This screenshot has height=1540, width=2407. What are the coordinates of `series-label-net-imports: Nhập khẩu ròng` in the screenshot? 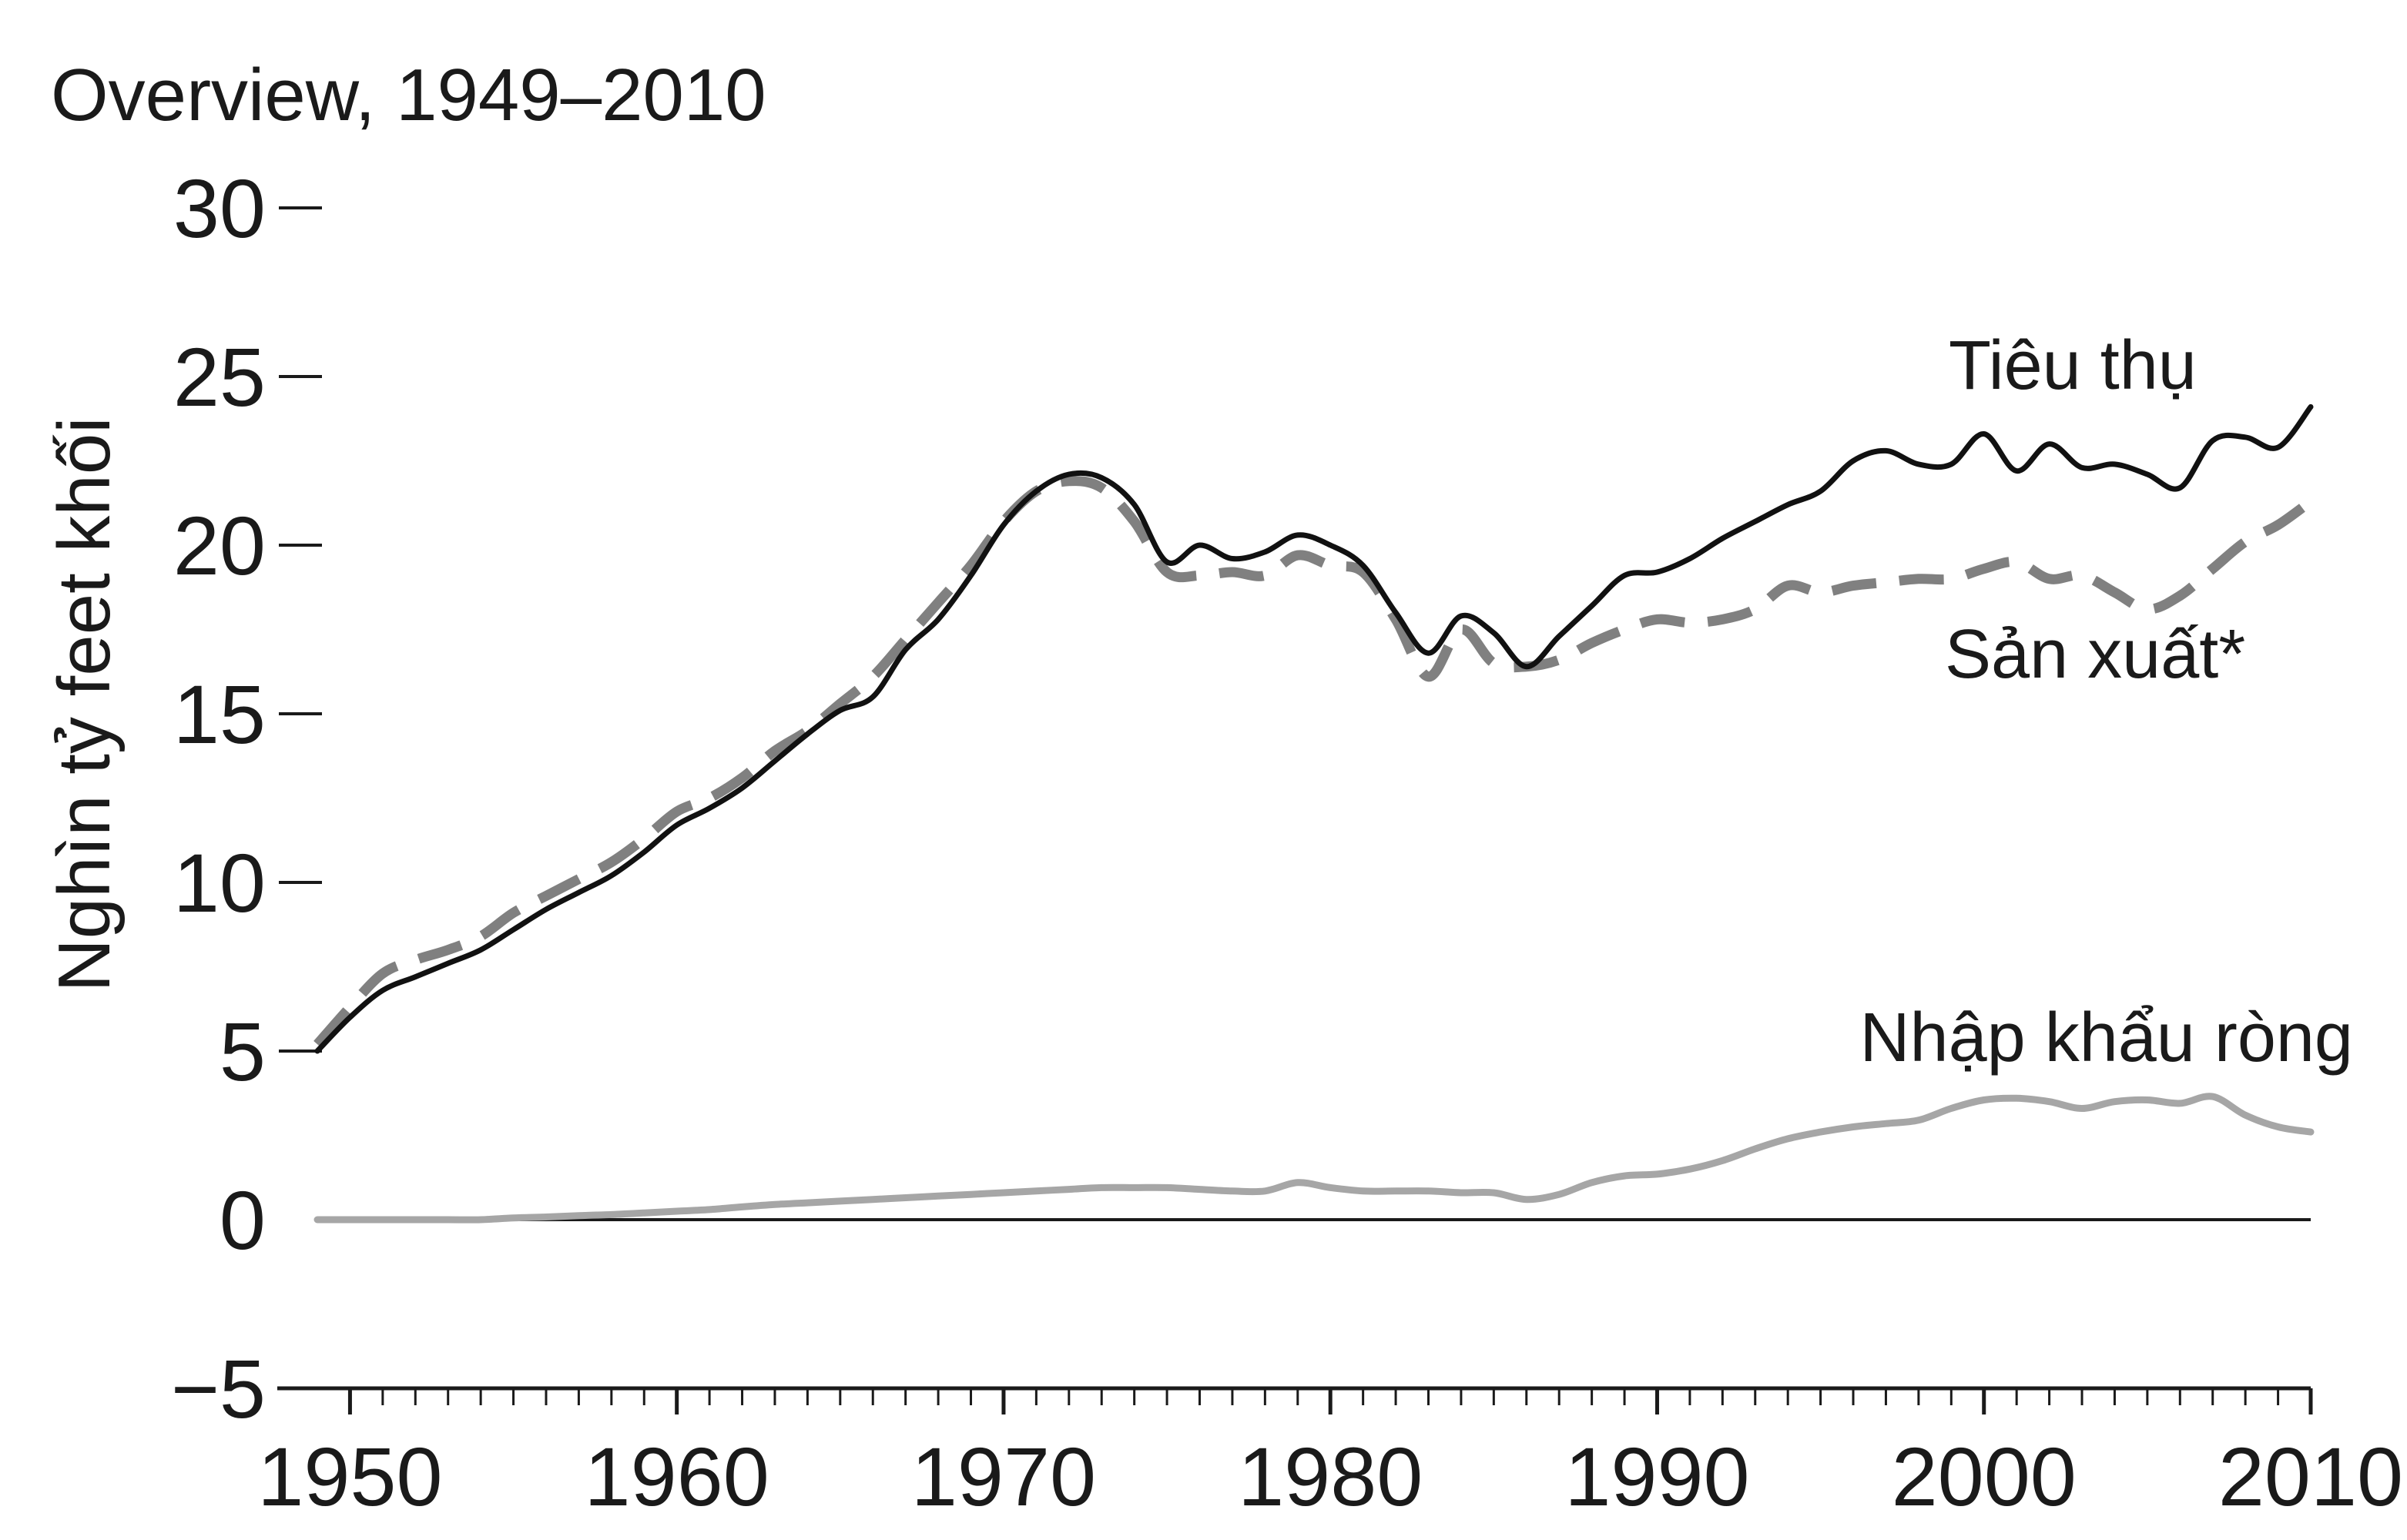 It's located at (2106, 1037).